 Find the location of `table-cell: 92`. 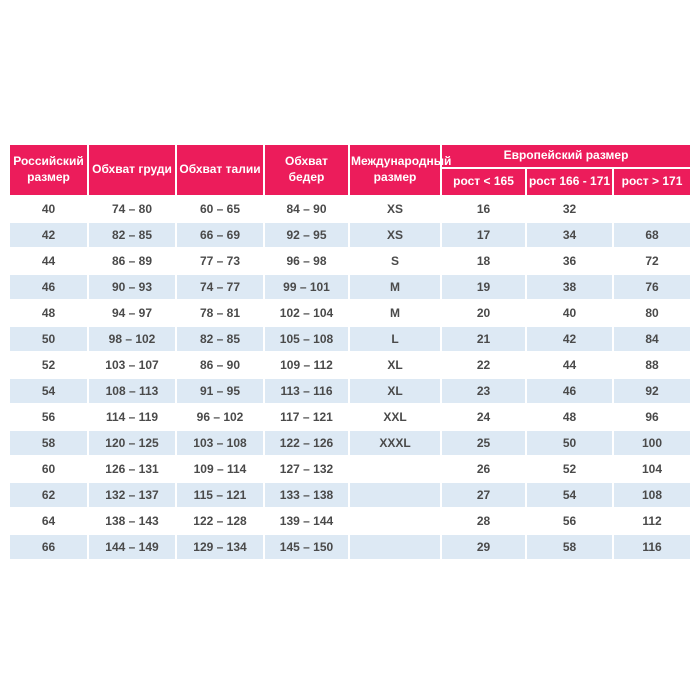

table-cell: 92 is located at coordinates (652, 391).